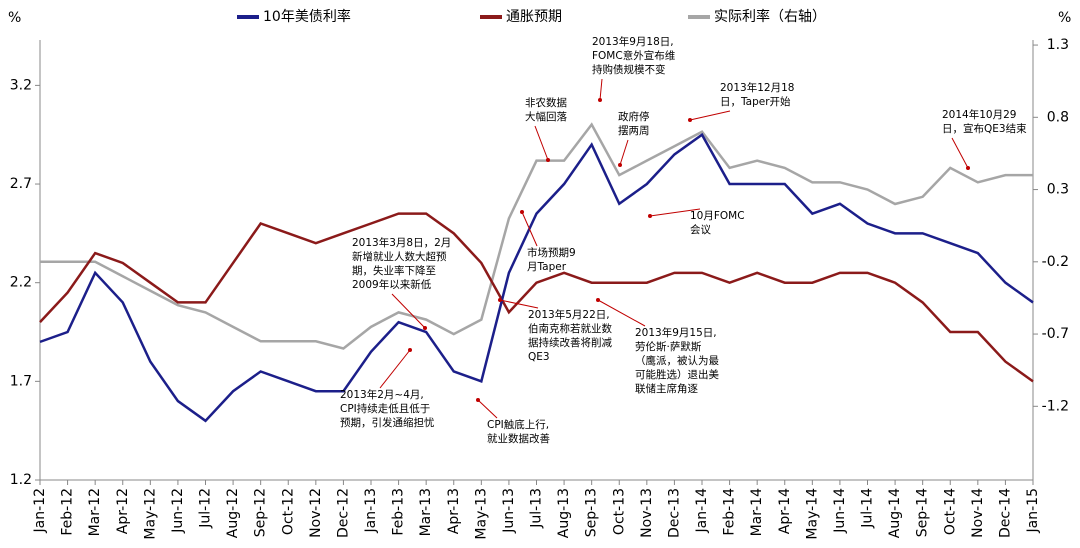 This screenshot has height=548, width=1080. Describe the element at coordinates (534, 17) in the screenshot. I see `legend-label: 通胀预期` at that location.